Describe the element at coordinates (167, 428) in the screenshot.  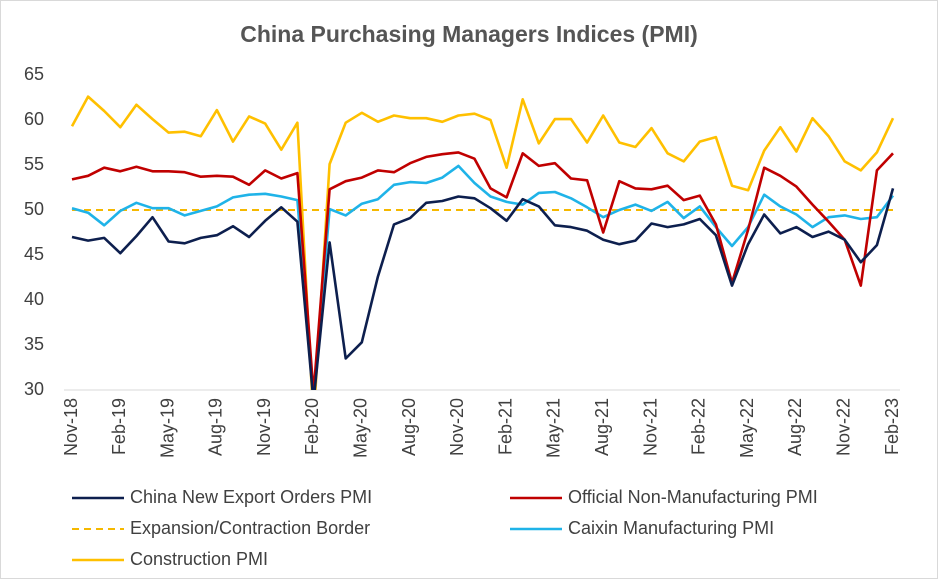
I see `x-tick-label: May-19` at that location.